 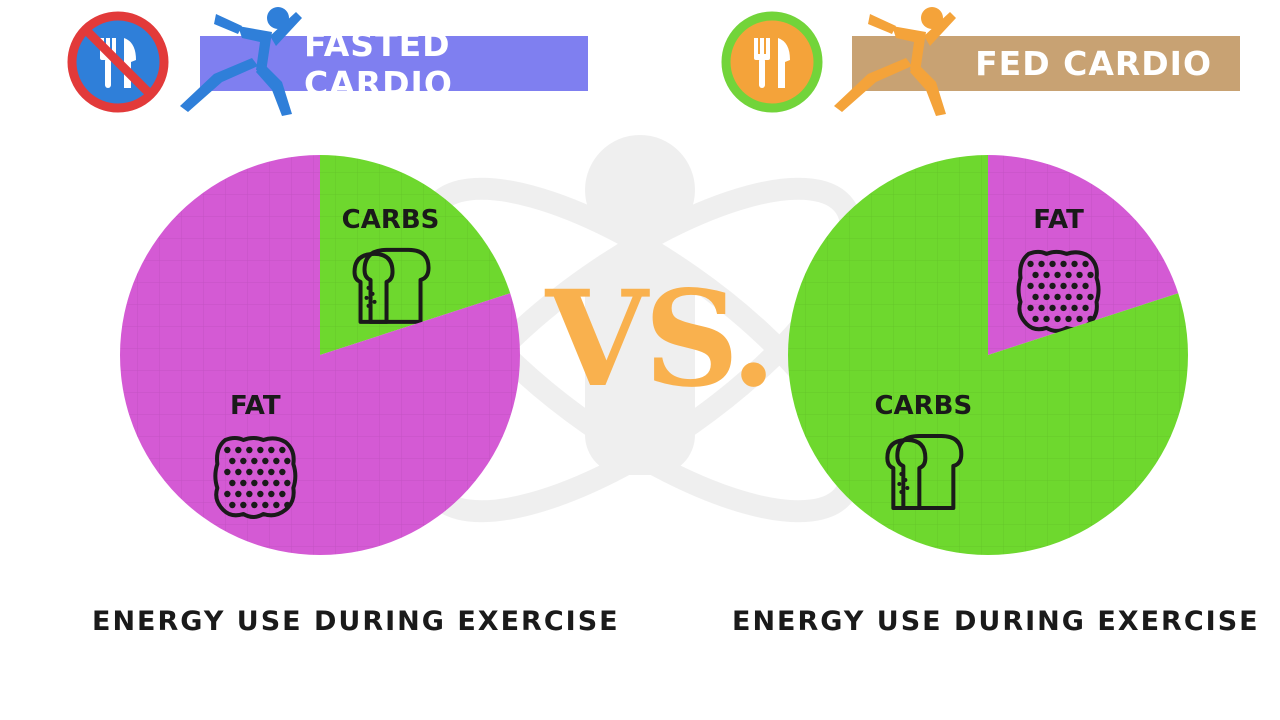 What do you see at coordinates (118, 62) in the screenshot?
I see `no-fork-knife-icon` at bounding box center [118, 62].